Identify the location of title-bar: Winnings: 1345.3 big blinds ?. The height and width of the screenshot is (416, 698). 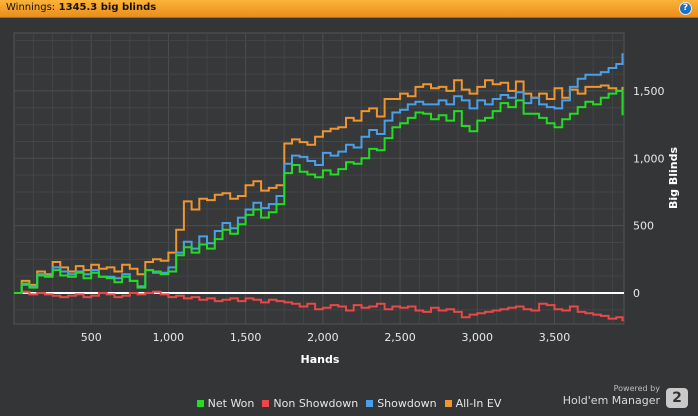
(349, 9).